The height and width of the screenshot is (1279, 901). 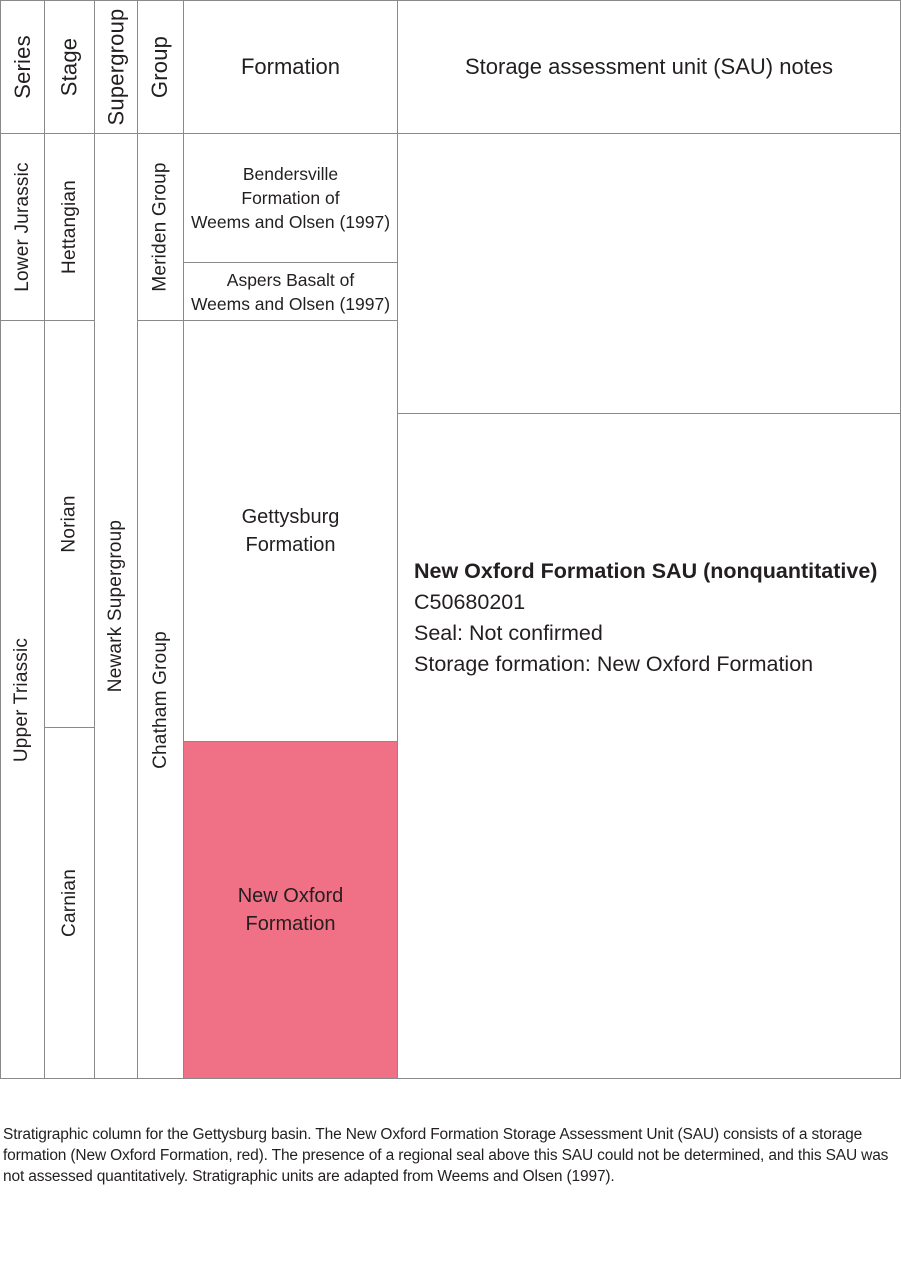 I want to click on header-supergroup-label: Supergroup, so click(x=116, y=67).